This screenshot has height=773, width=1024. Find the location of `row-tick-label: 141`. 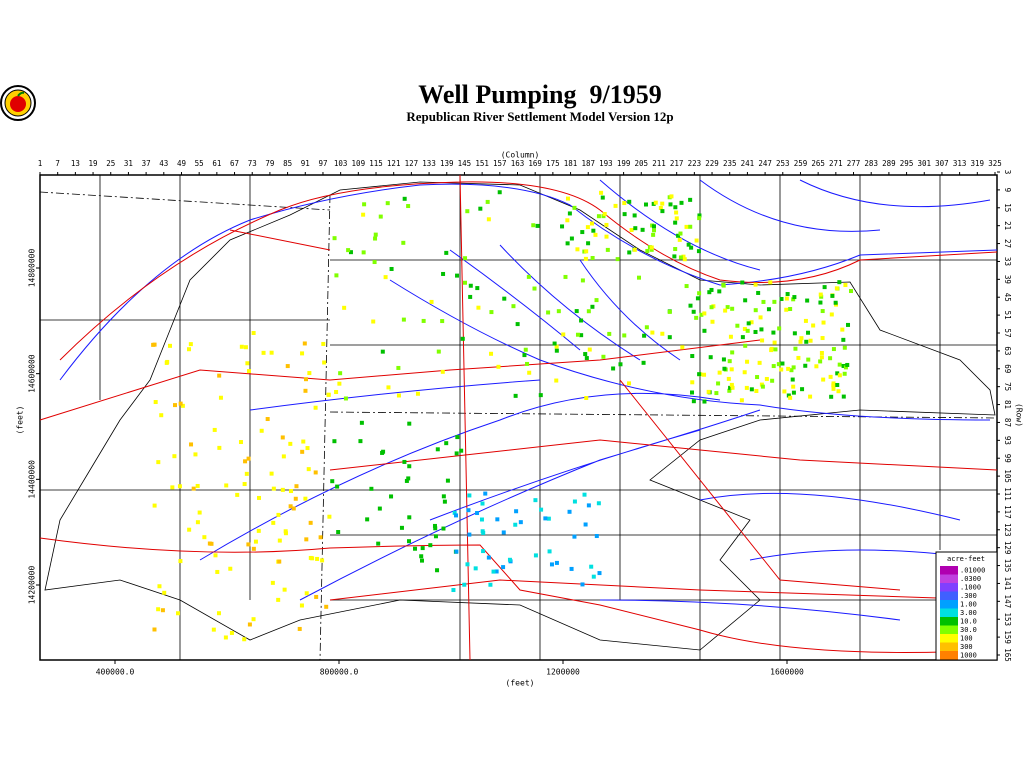

row-tick-label: 141 is located at coordinates (1007, 584).